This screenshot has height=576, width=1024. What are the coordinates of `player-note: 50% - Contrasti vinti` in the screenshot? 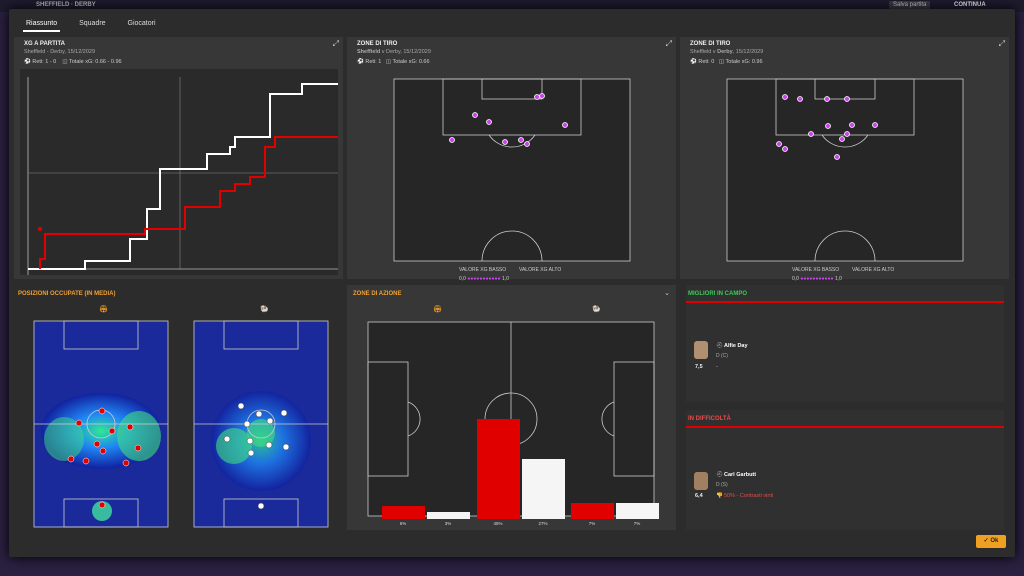 It's located at (749, 496).